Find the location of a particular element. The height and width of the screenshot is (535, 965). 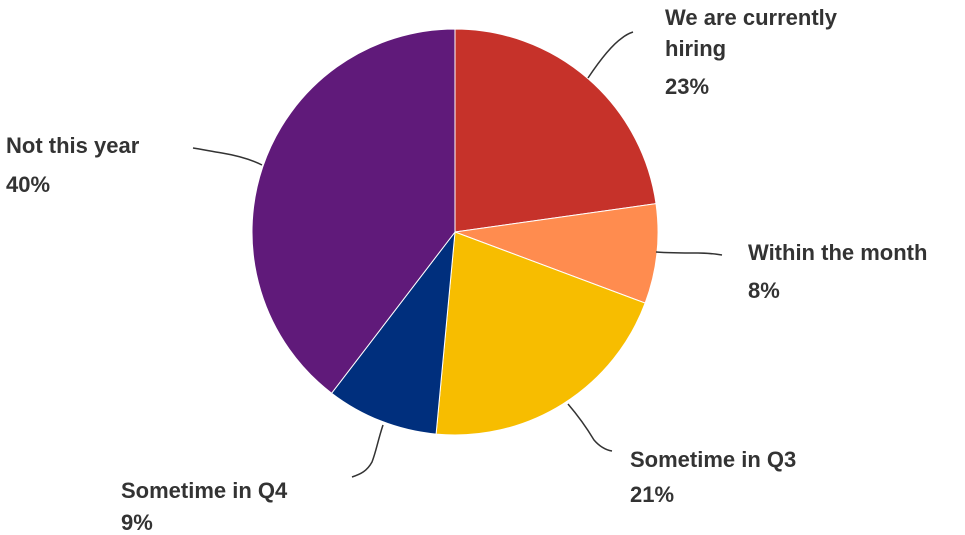

pie-slice-within-month is located at coordinates (556, 253).